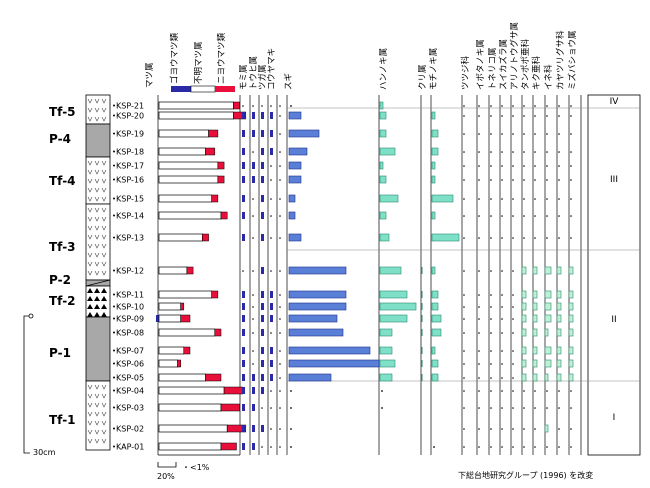 The width and height of the screenshot is (650, 488). What do you see at coordinates (481, 64) in the screenshot?
I see `herb-header: イボタノキ属` at bounding box center [481, 64].